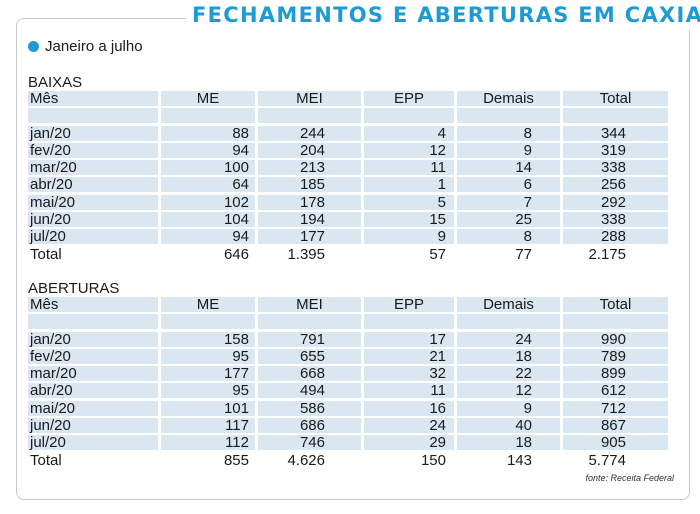 The height and width of the screenshot is (514, 700). What do you see at coordinates (409, 133) in the screenshot?
I see `cell-epp: 4` at bounding box center [409, 133].